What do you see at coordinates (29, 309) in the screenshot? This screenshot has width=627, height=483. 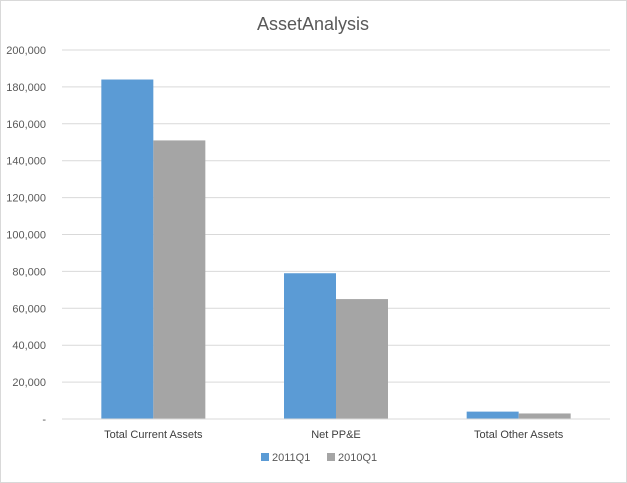 I see `y-tick-label: 60,000` at bounding box center [29, 309].